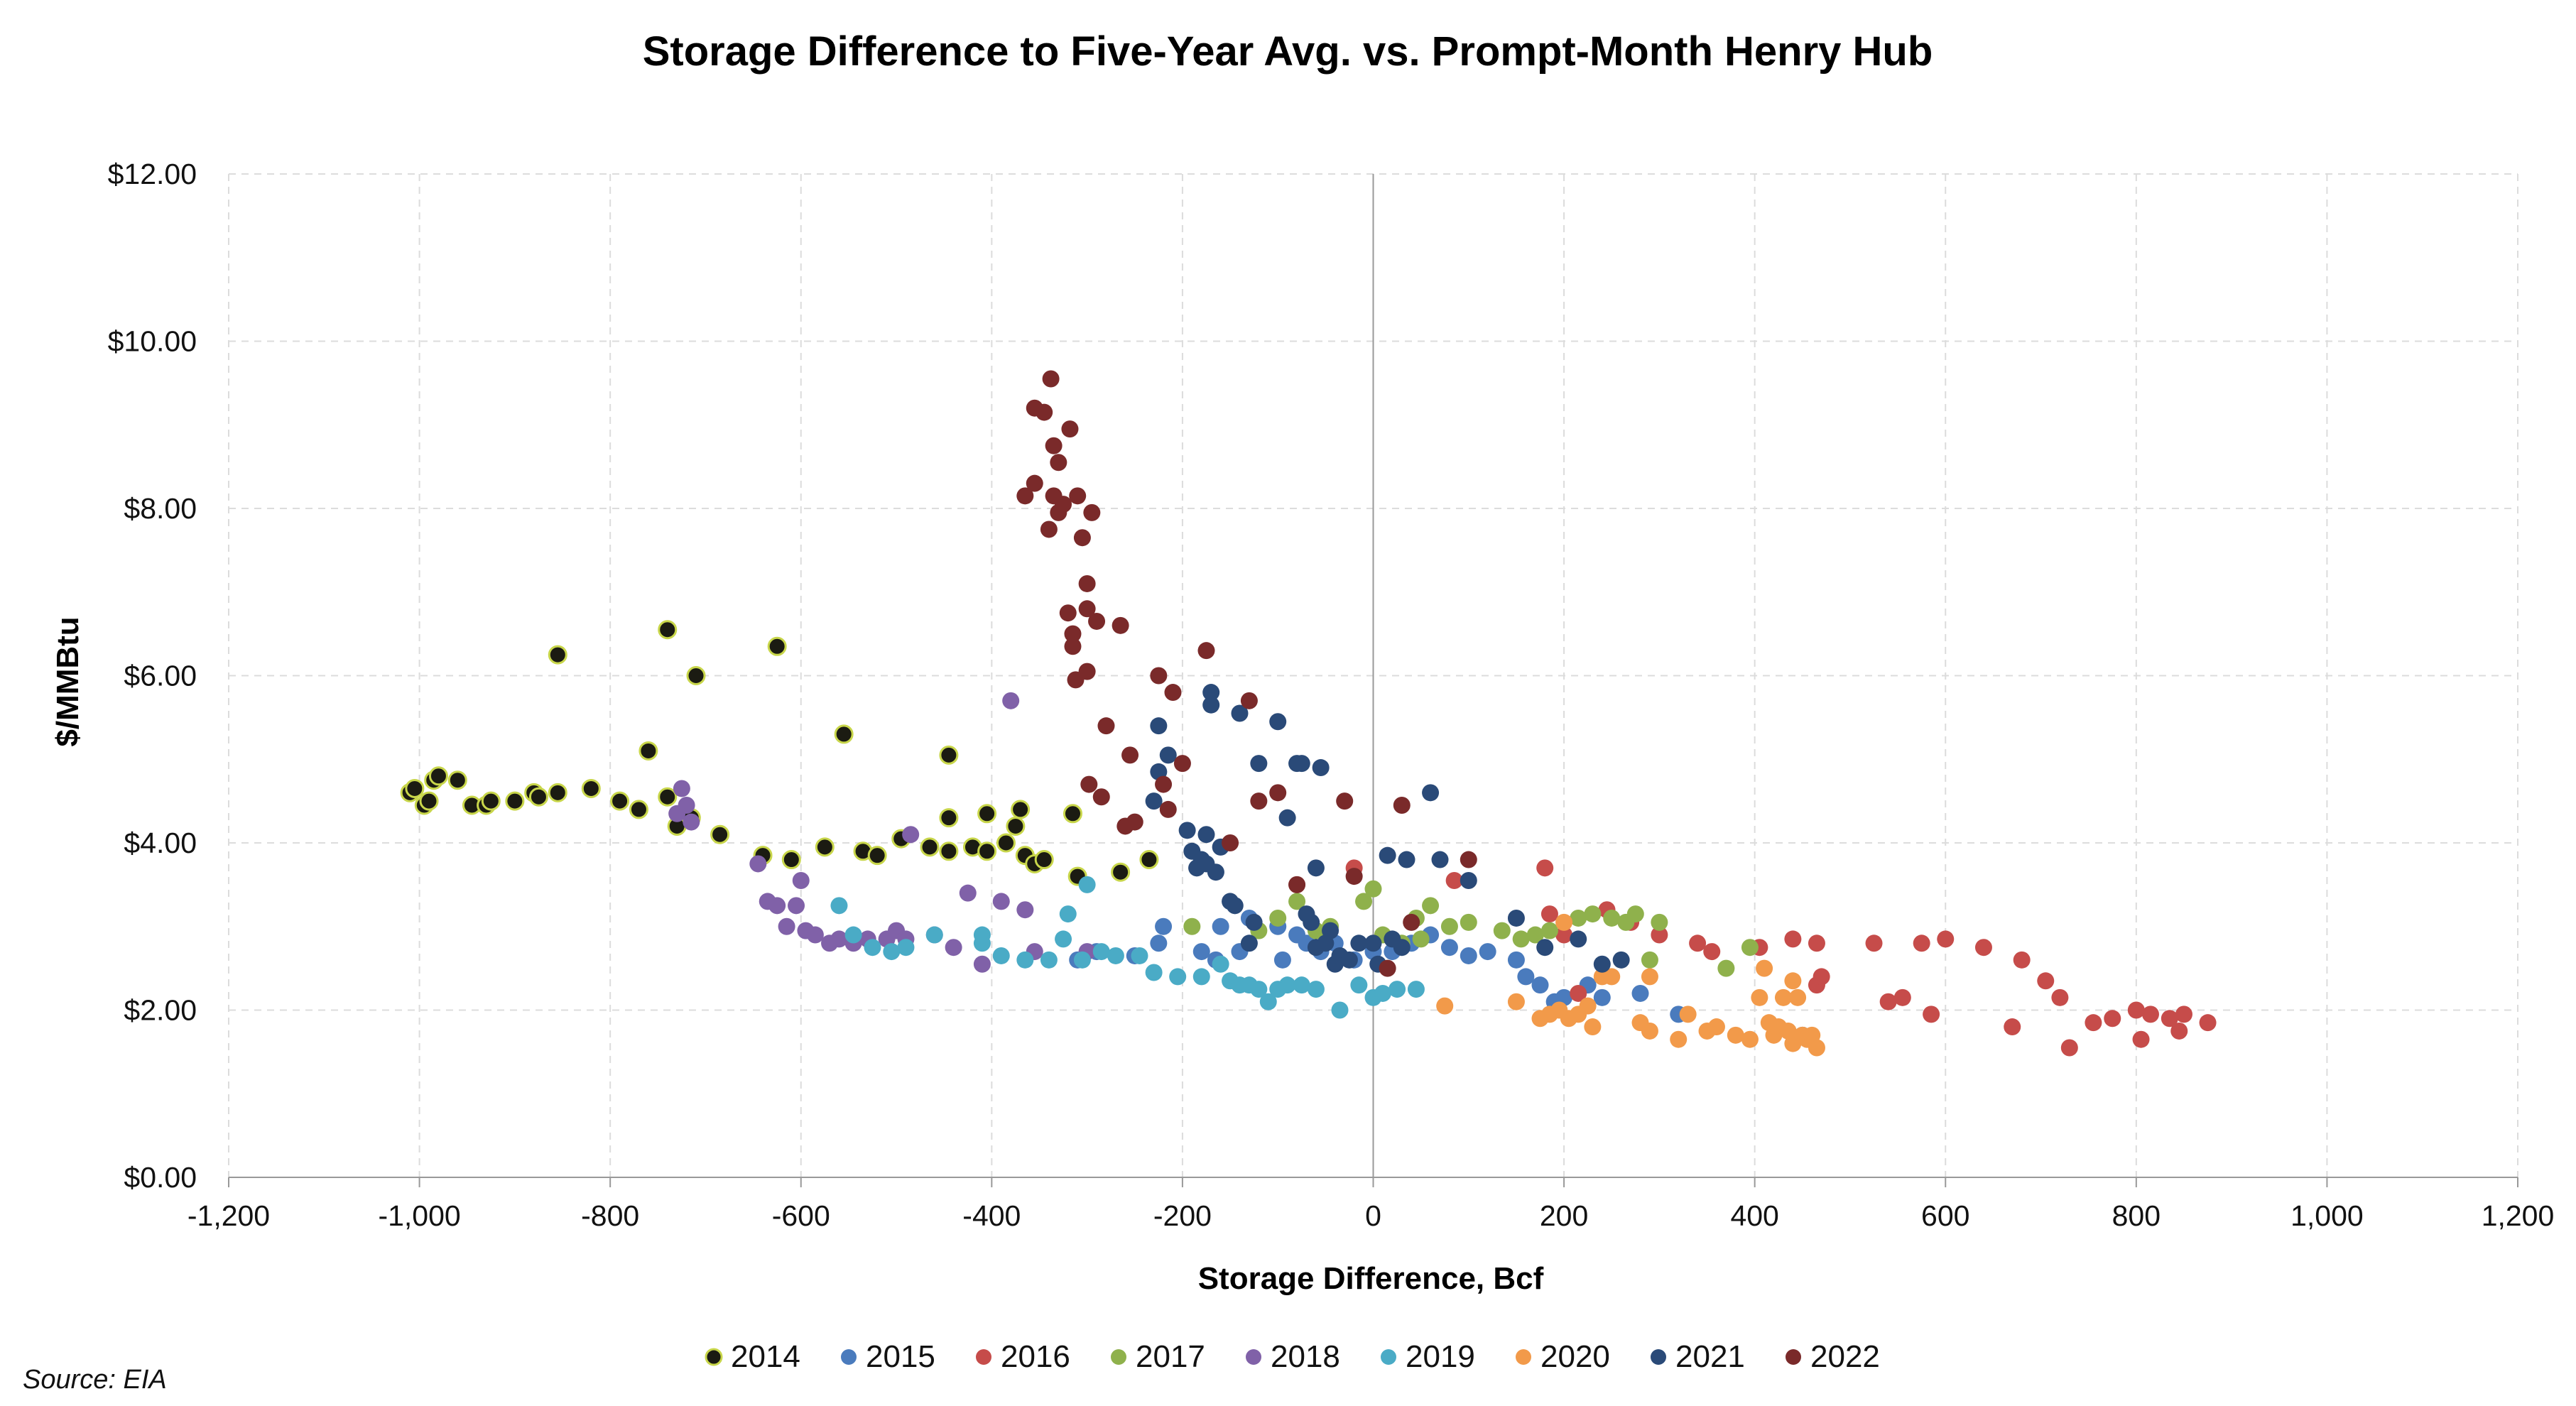 This screenshot has height=1406, width=2576. What do you see at coordinates (1945, 1215) in the screenshot?
I see `x-tick-label: 600` at bounding box center [1945, 1215].